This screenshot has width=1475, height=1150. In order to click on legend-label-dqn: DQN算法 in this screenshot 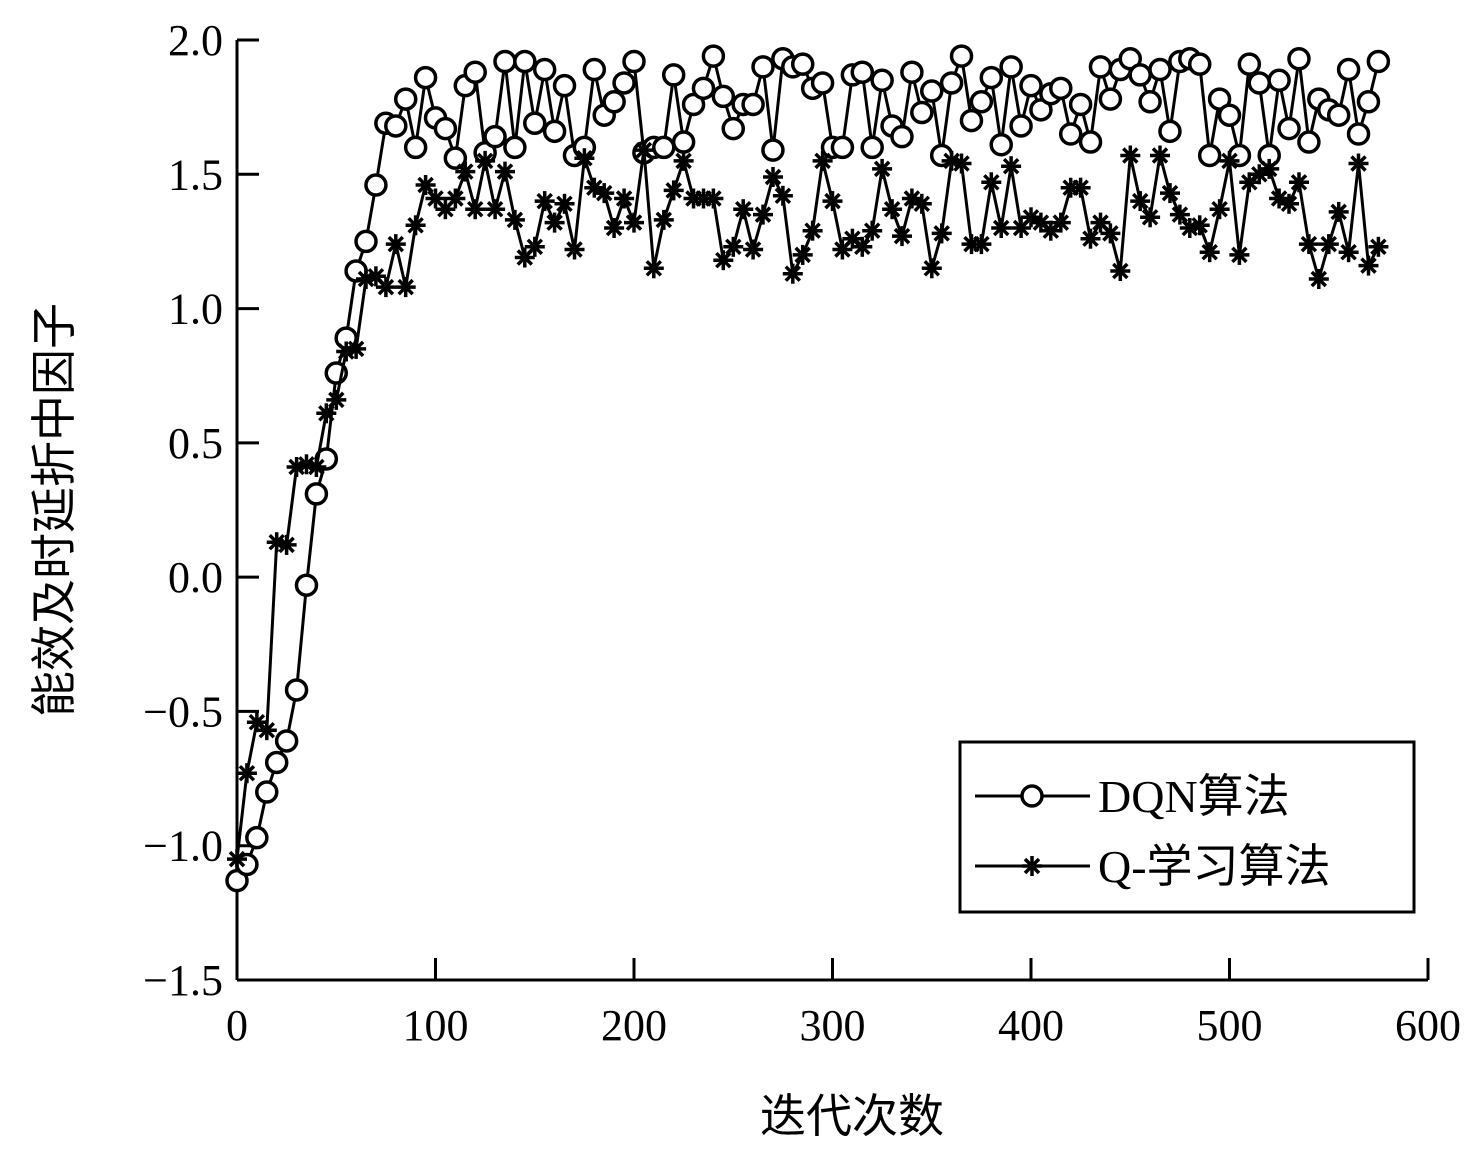, I will do `click(1194, 796)`.